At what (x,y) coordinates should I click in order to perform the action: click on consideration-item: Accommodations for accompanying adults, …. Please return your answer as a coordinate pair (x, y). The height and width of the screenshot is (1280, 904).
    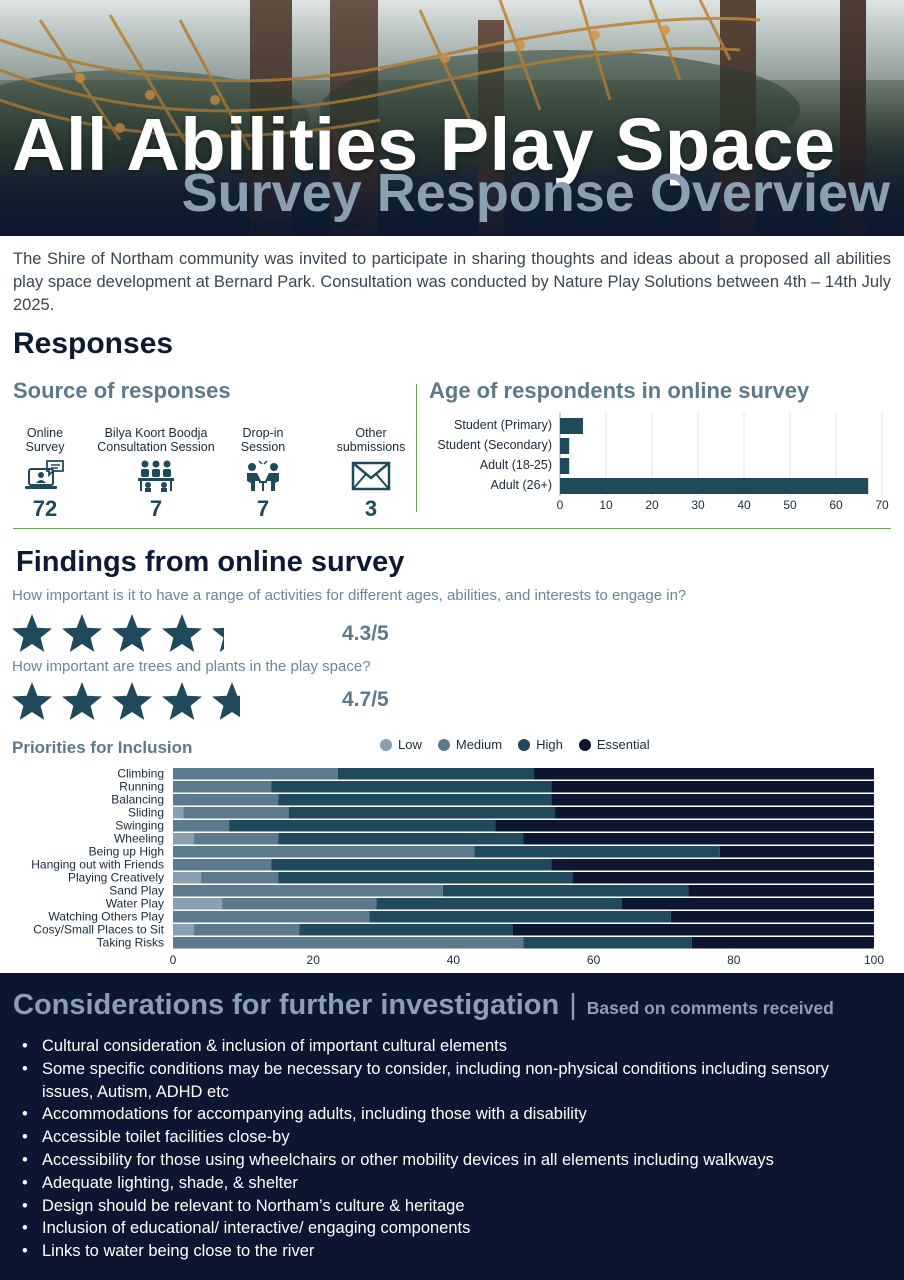
    Looking at the image, I should click on (452, 1114).